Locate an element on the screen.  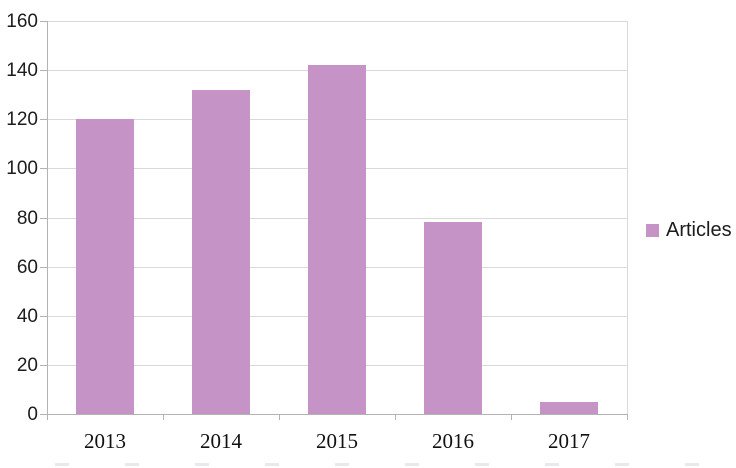
x-axis-label-2014: 2014 is located at coordinates (221, 441).